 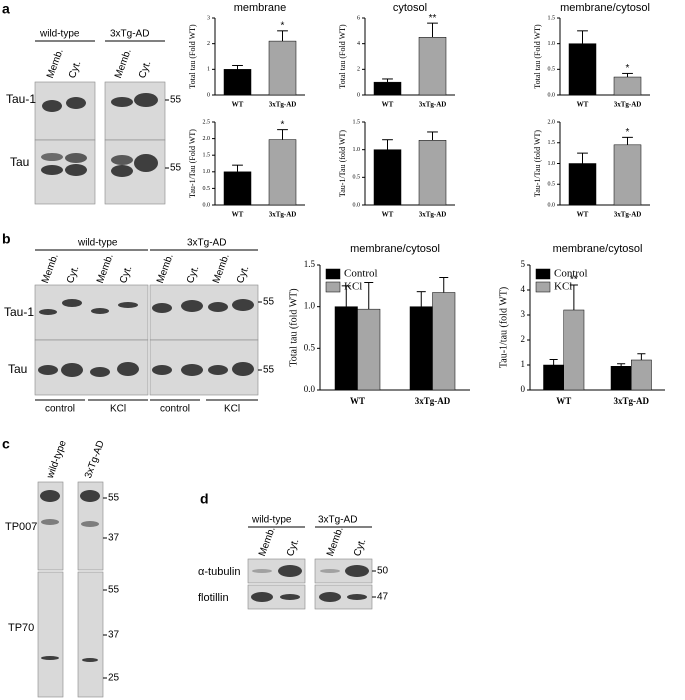 What do you see at coordinates (383, 571) in the screenshot?
I see `mw-marker: 50` at bounding box center [383, 571].